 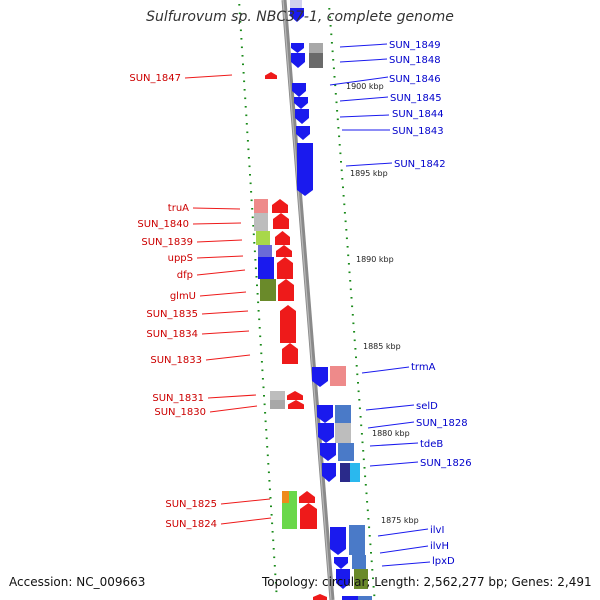 What do you see at coordinates (365, 86) in the screenshot?
I see `kbp-marker-1900: 1900 kbp` at bounding box center [365, 86].